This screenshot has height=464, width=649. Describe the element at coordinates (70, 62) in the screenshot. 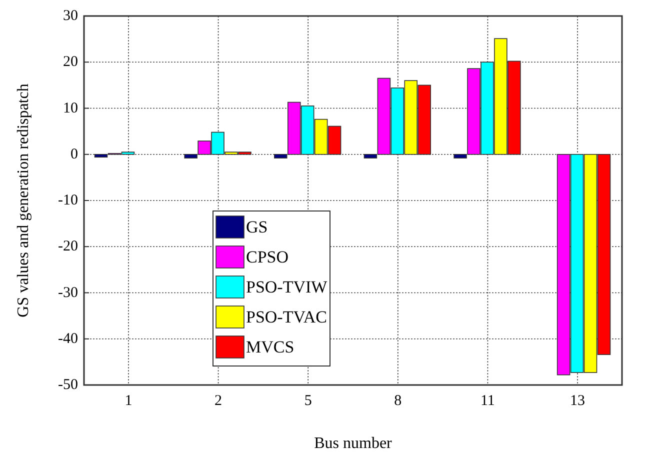

I see `y-tick-label: 20` at that location.